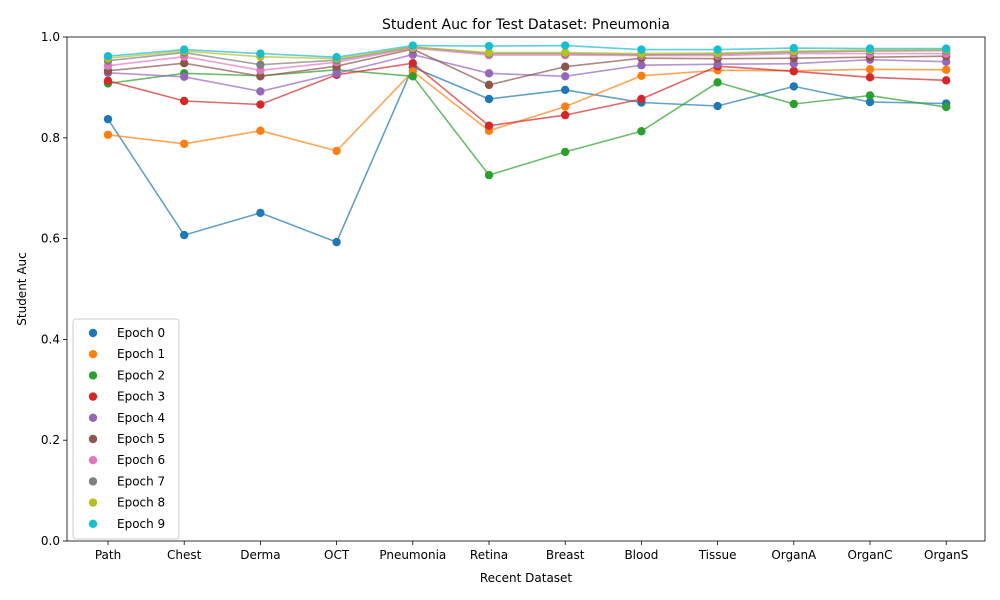  I want to click on y-tick-label: 1.0, so click(50, 37).